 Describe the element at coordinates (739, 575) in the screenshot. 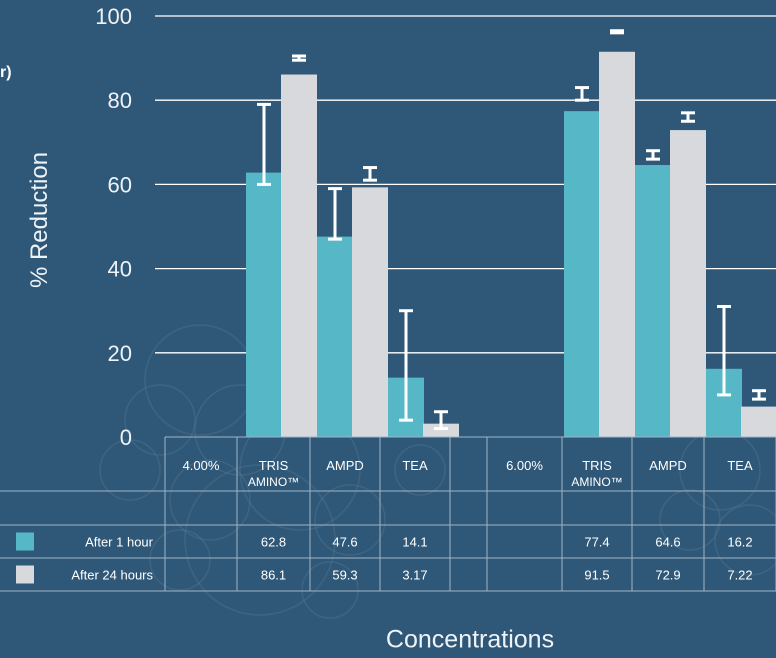

I see `table-data-cell: 7.22` at that location.